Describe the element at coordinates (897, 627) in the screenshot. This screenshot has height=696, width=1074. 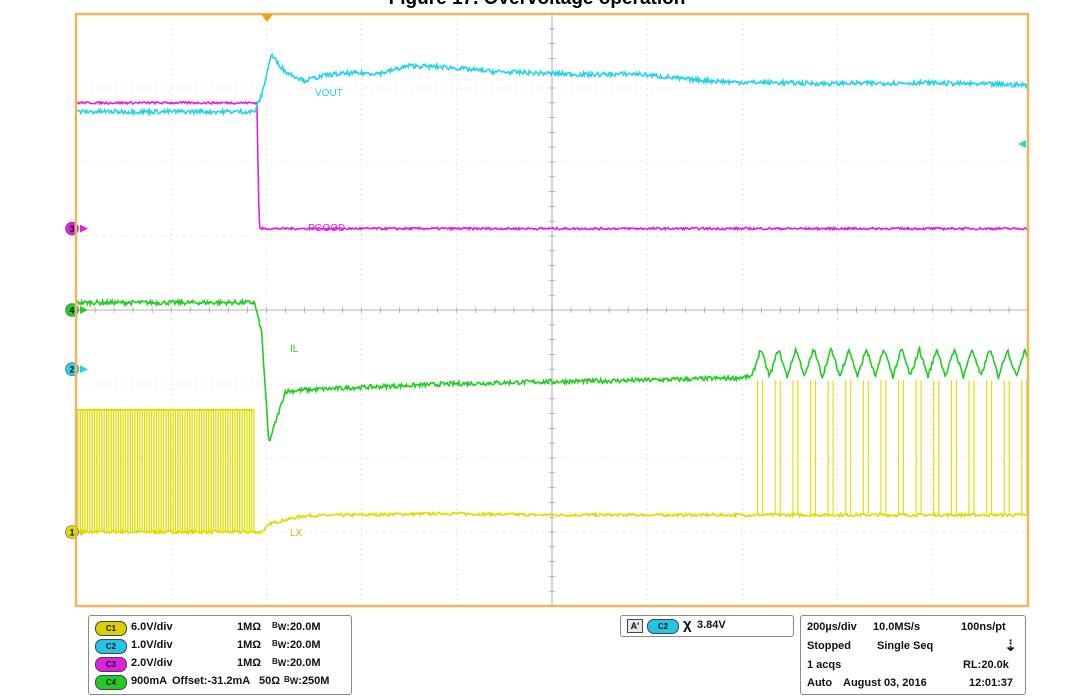
I see `sample-rate: 10.0MS/s` at that location.